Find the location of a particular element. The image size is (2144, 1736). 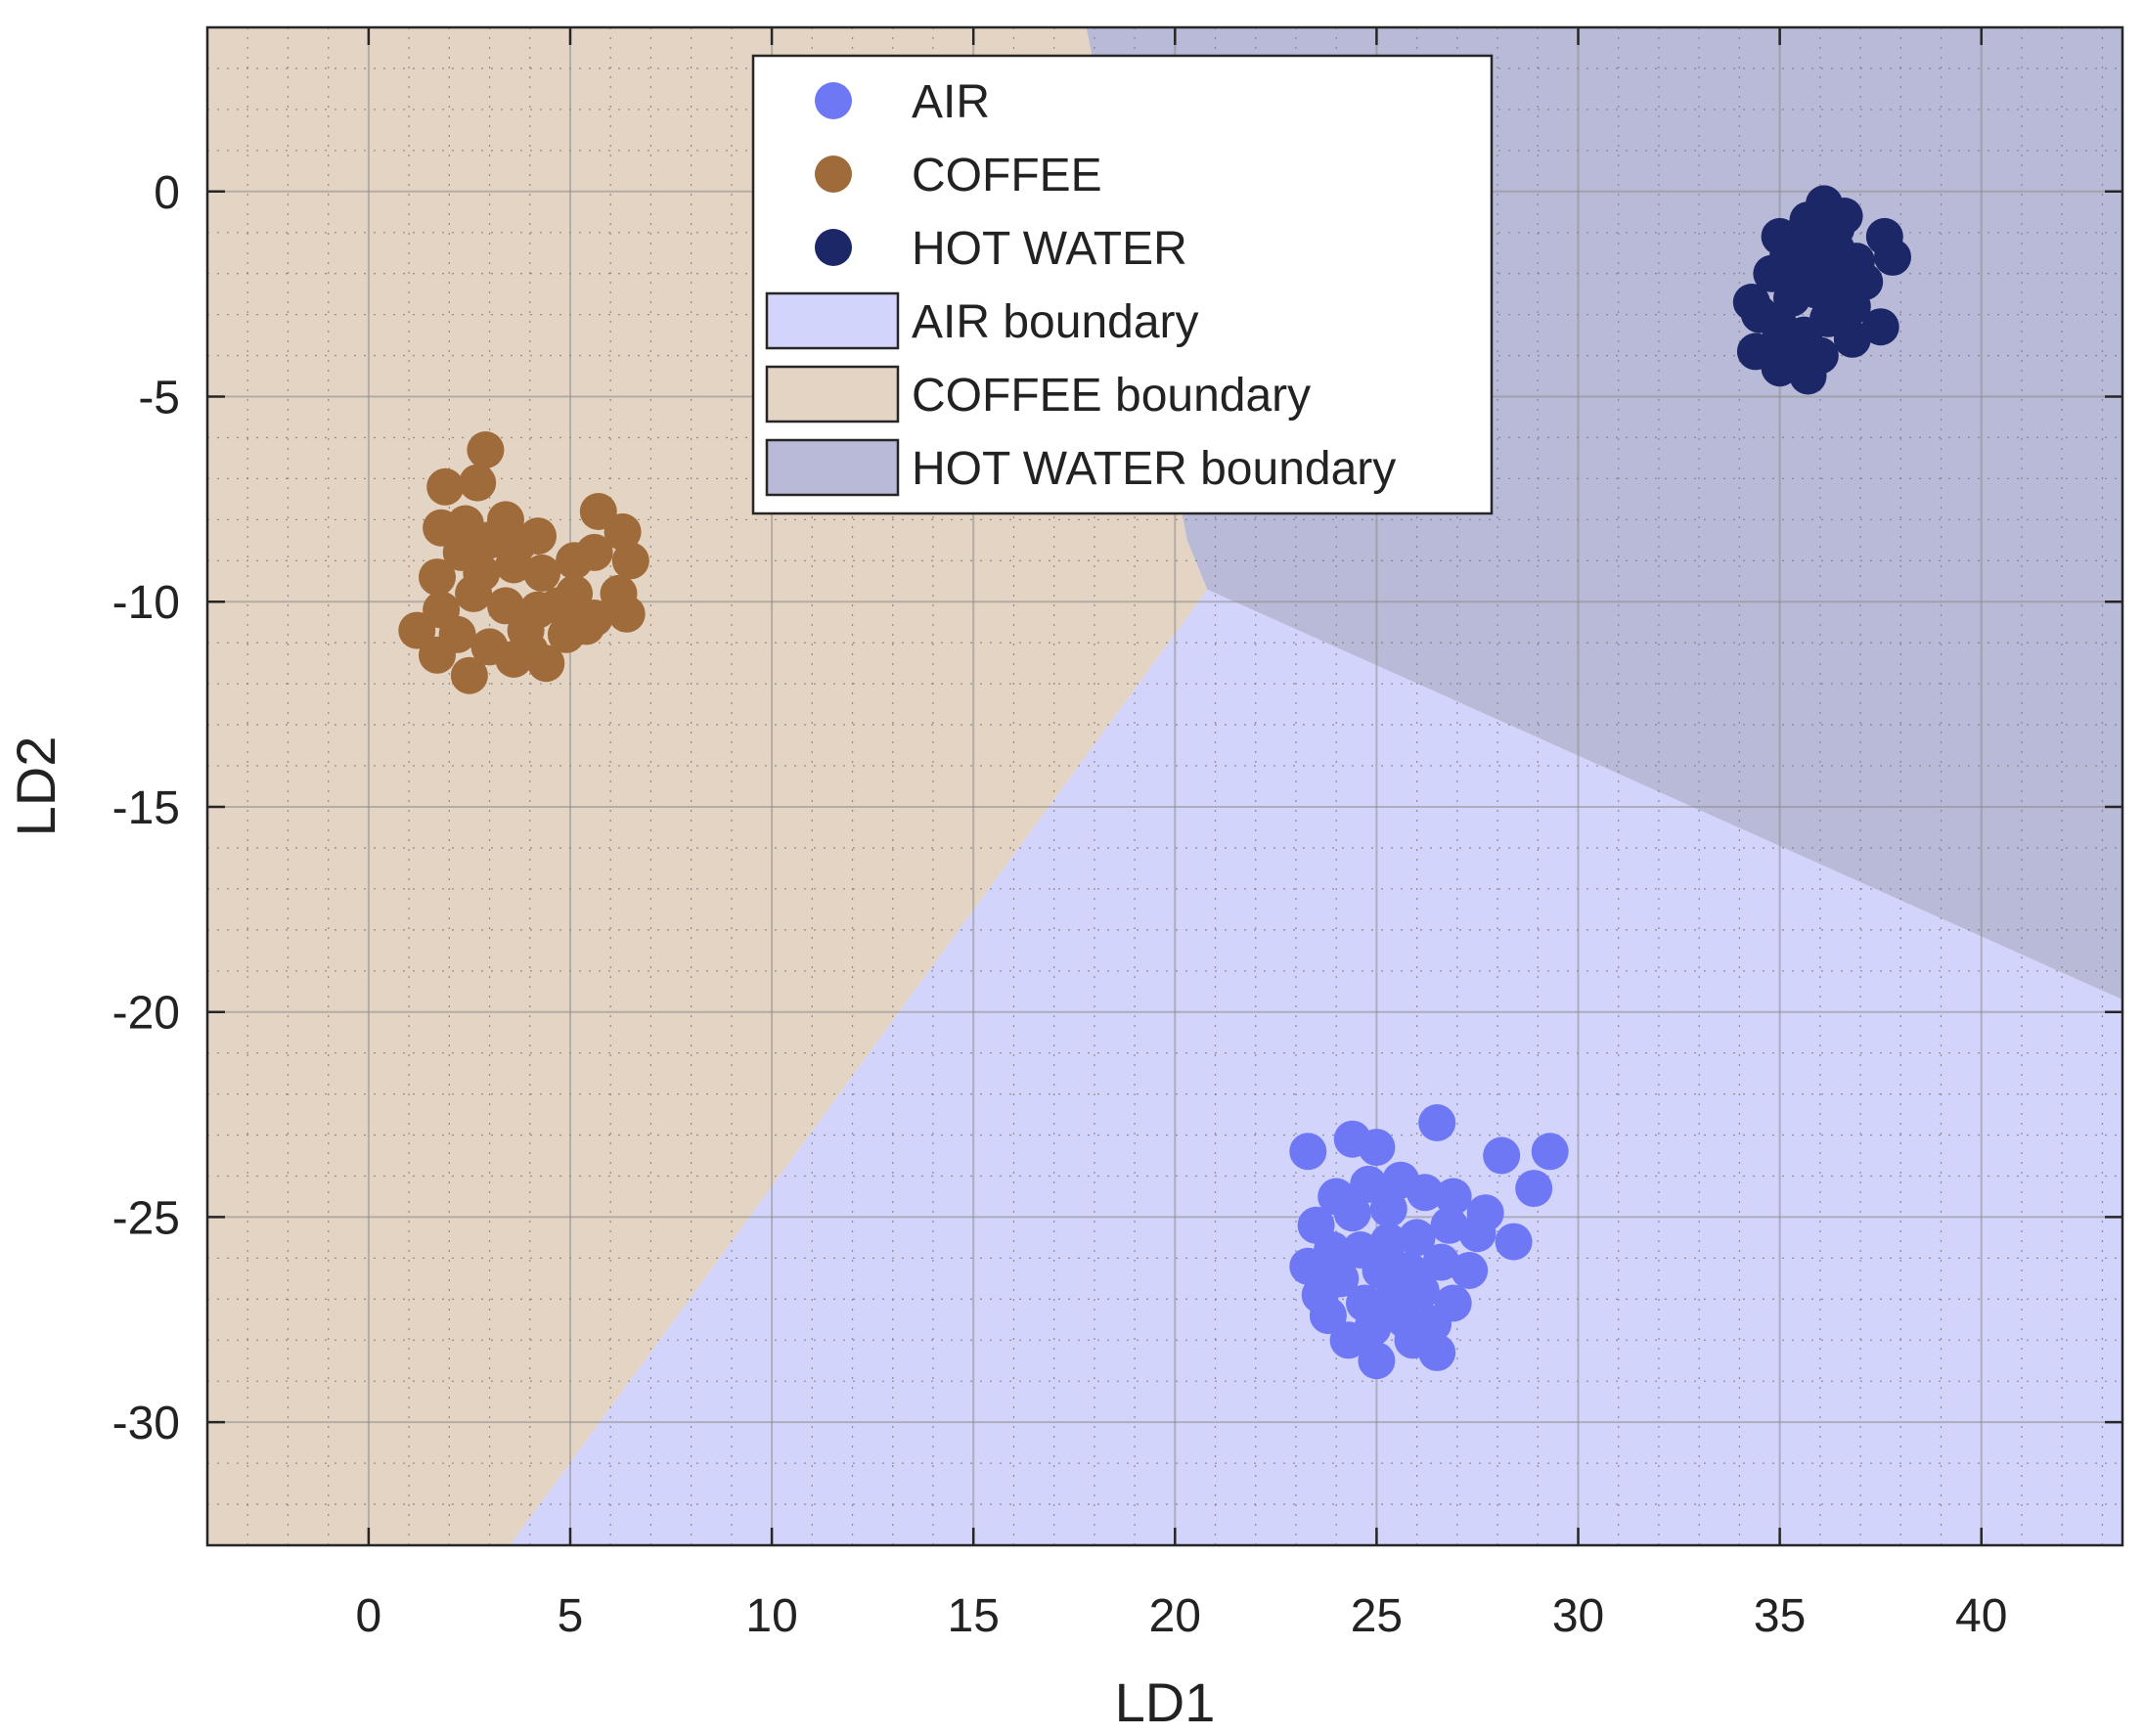

x-tick-label: 25 is located at coordinates (1377, 1616).